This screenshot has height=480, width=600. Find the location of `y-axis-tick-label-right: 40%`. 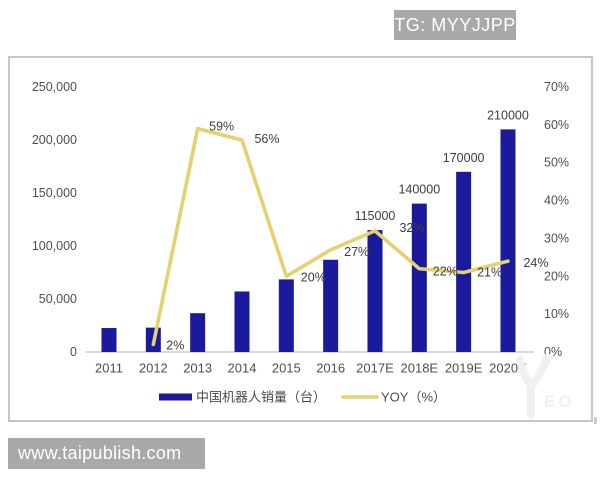

y-axis-tick-label-right: 40% is located at coordinates (556, 201).